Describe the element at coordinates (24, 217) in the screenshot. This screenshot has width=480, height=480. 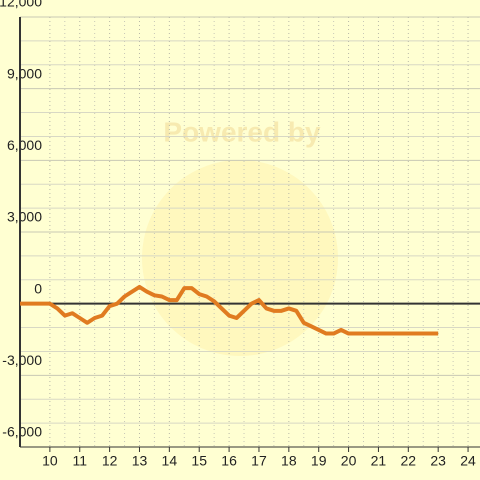
I see `y-tick-label: 3,000` at that location.